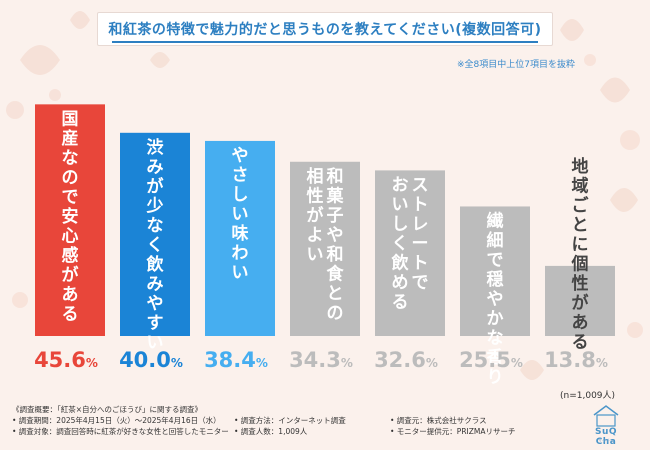  I want to click on bar-label: 相性がよい, so click(315, 215).